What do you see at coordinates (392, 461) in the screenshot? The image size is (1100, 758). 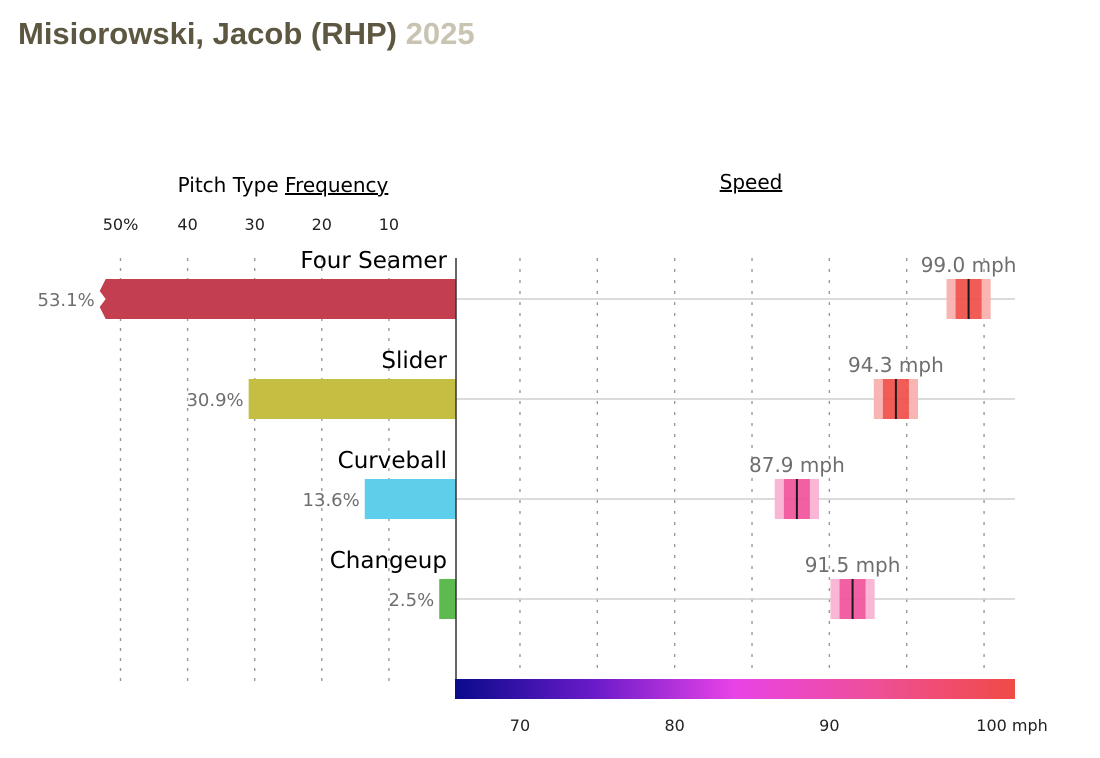 I see `pitch-name-label: Curveball` at bounding box center [392, 461].